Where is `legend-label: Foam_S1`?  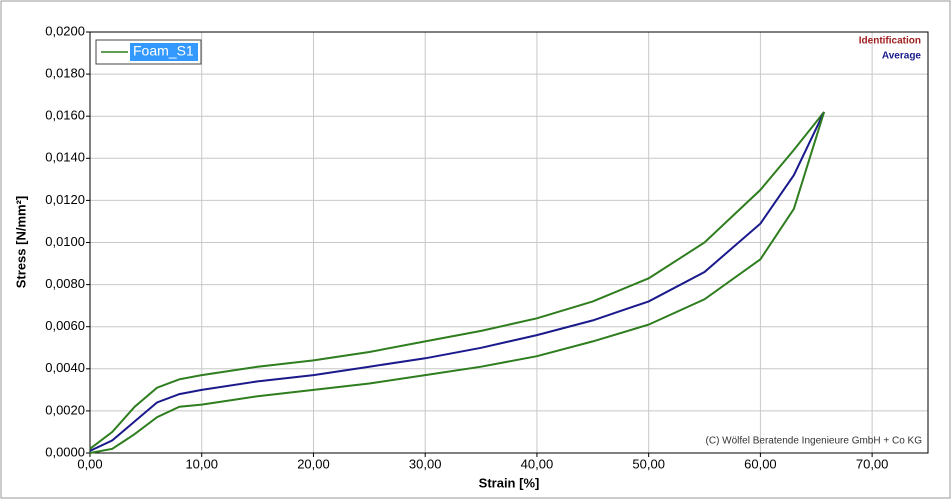 legend-label: Foam_S1 is located at coordinates (163, 51).